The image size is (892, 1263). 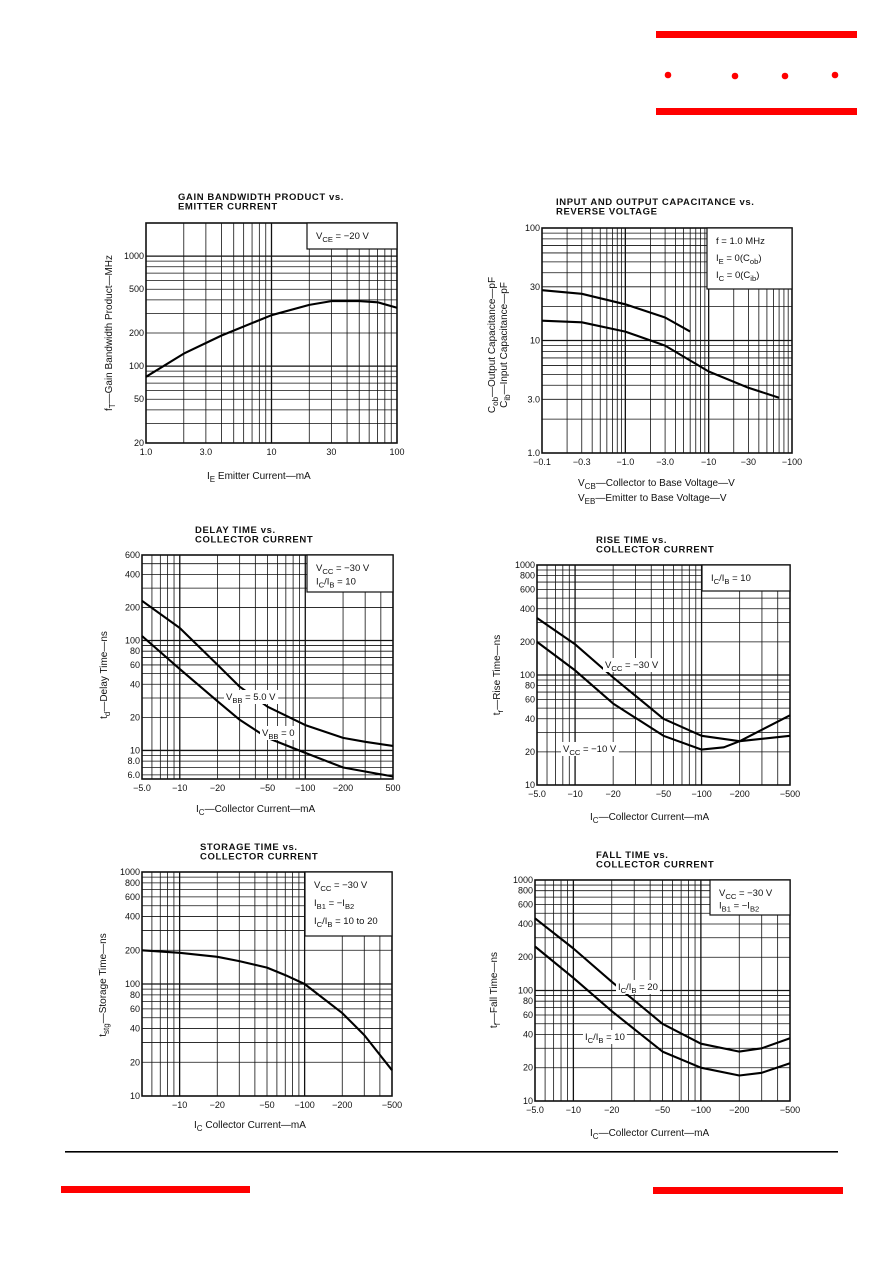 What do you see at coordinates (155, 1189) in the screenshot?
I see `footer-red-bar-left` at bounding box center [155, 1189].